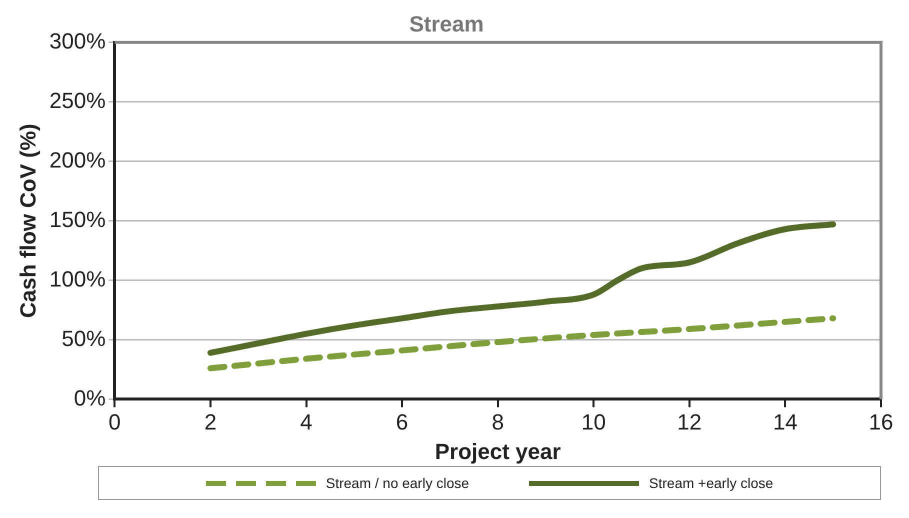 This screenshot has height=518, width=909. Describe the element at coordinates (398, 483) in the screenshot. I see `legend-label: Stream / no early close` at that location.